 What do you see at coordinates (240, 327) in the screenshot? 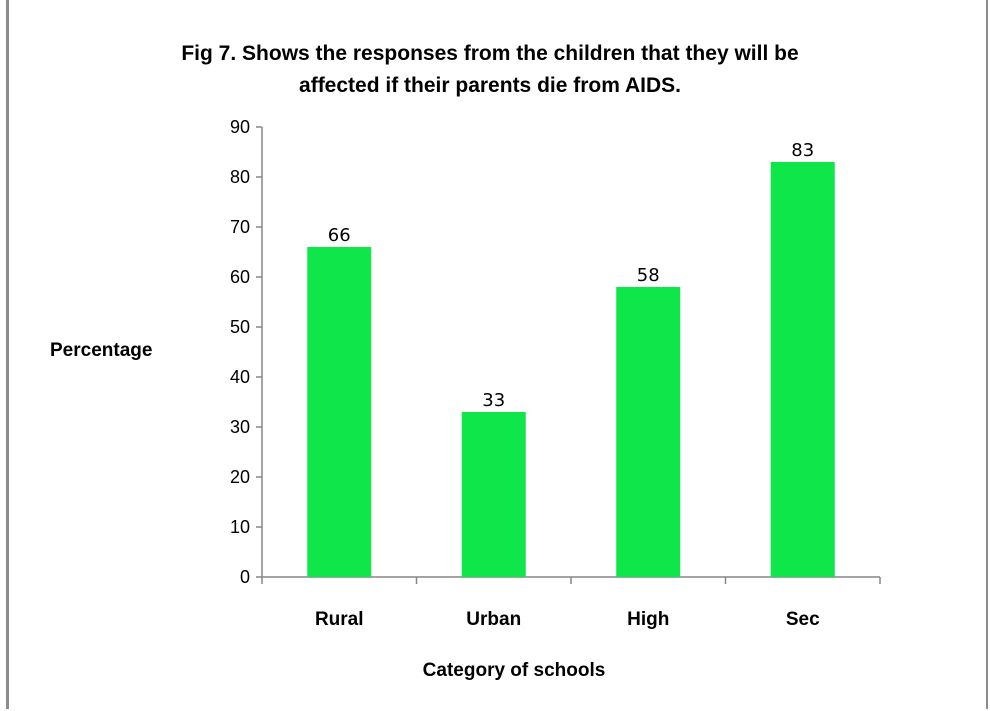
I see `y-tick-label: 50` at bounding box center [240, 327].